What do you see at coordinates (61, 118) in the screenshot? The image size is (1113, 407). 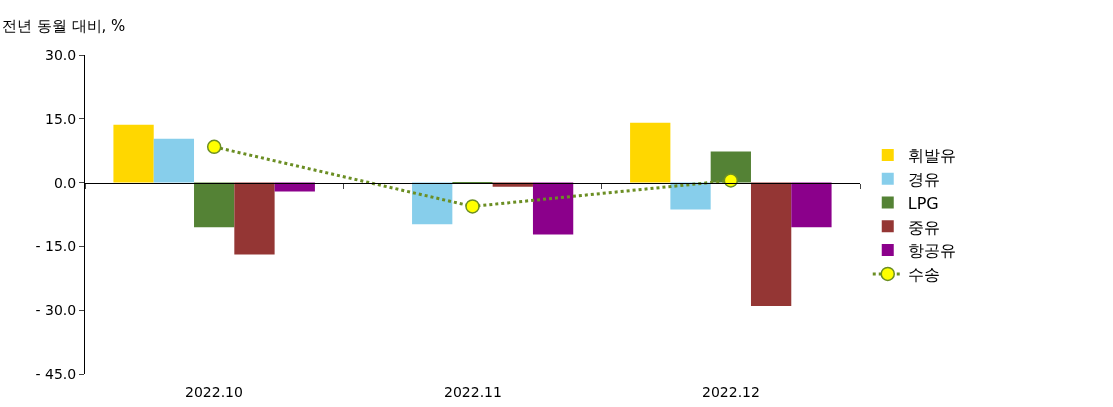 I see `y-tick-label: 15.0` at bounding box center [61, 118].